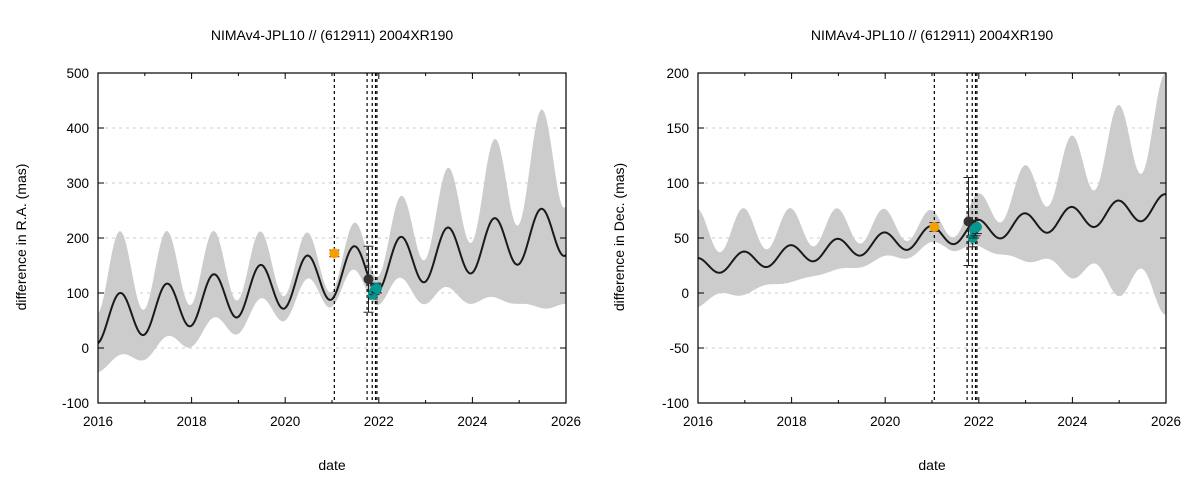 The image size is (1200, 480). Describe the element at coordinates (192, 421) in the screenshot. I see `ra-x-tick-label: 2018` at that location.